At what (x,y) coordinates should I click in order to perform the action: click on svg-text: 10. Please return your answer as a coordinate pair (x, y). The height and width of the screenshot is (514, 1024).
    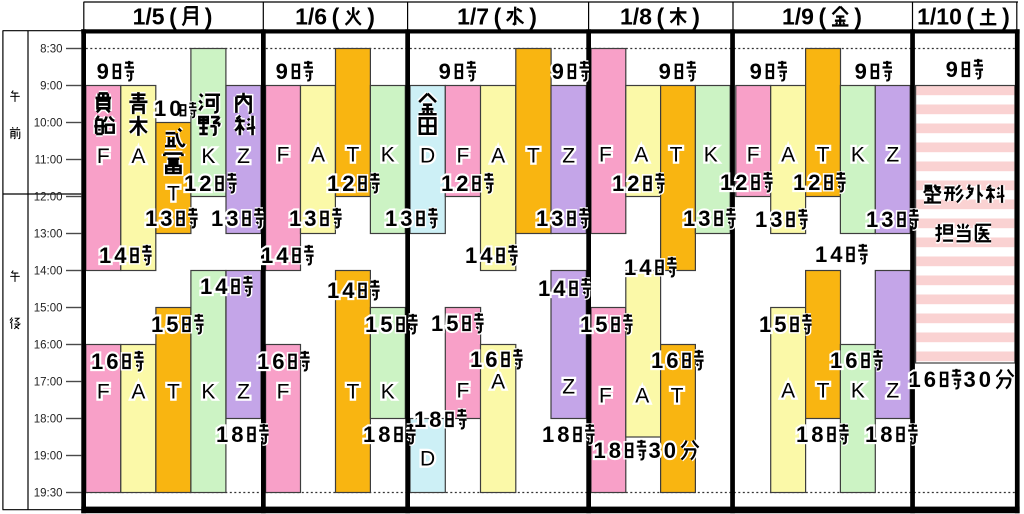
    Looking at the image, I should click on (169, 108).